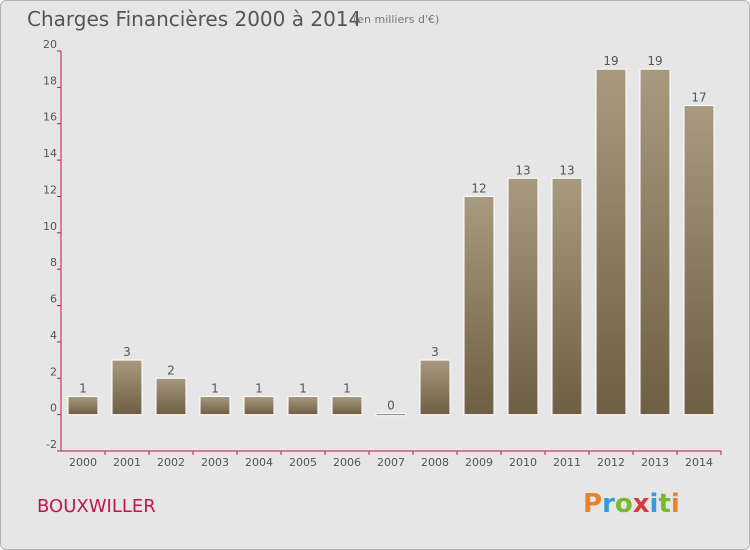  Describe the element at coordinates (699, 462) in the screenshot. I see `x-tick-label: 2014` at that location.